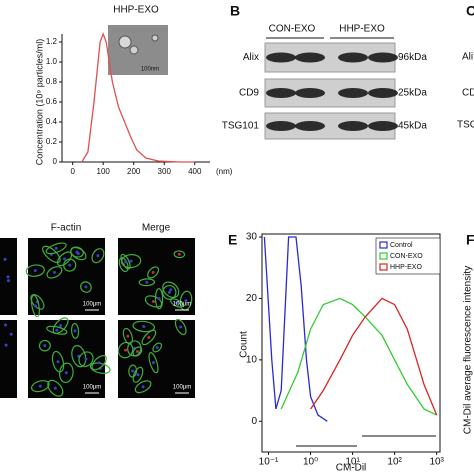 The width and height of the screenshot is (474, 474). Describe the element at coordinates (52, 61) in the screenshot. I see `y-tick-label: 1.0` at that location.